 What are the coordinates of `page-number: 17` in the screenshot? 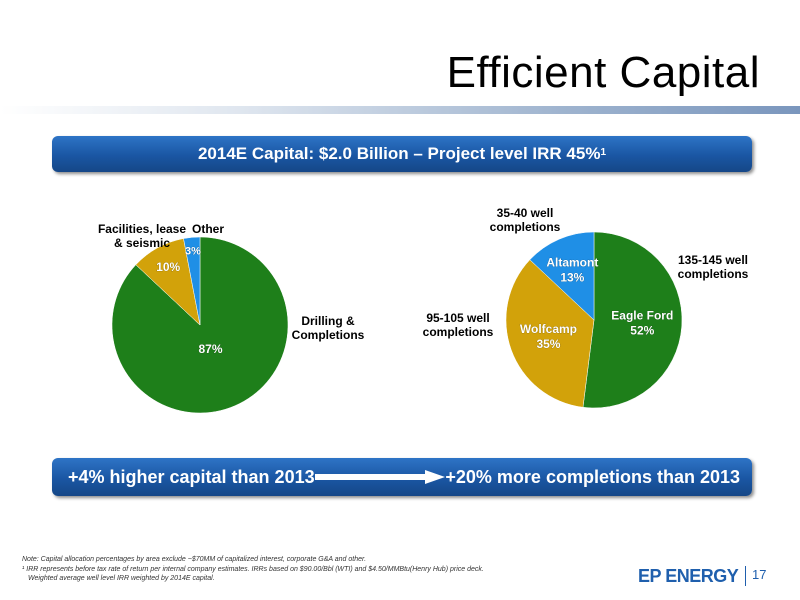 It's located at (759, 574).